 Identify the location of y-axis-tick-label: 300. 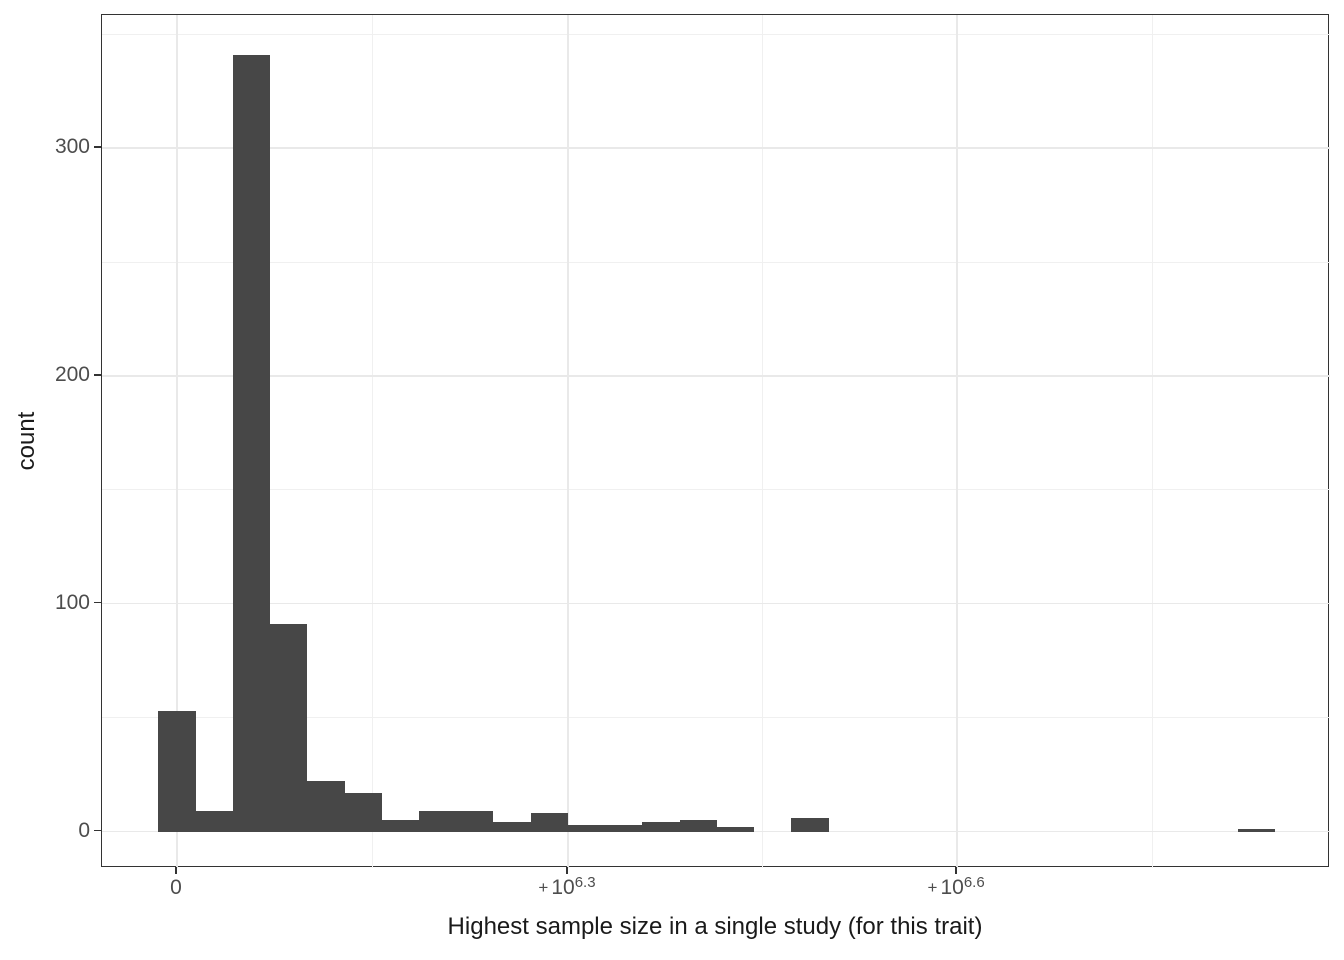
(72, 147).